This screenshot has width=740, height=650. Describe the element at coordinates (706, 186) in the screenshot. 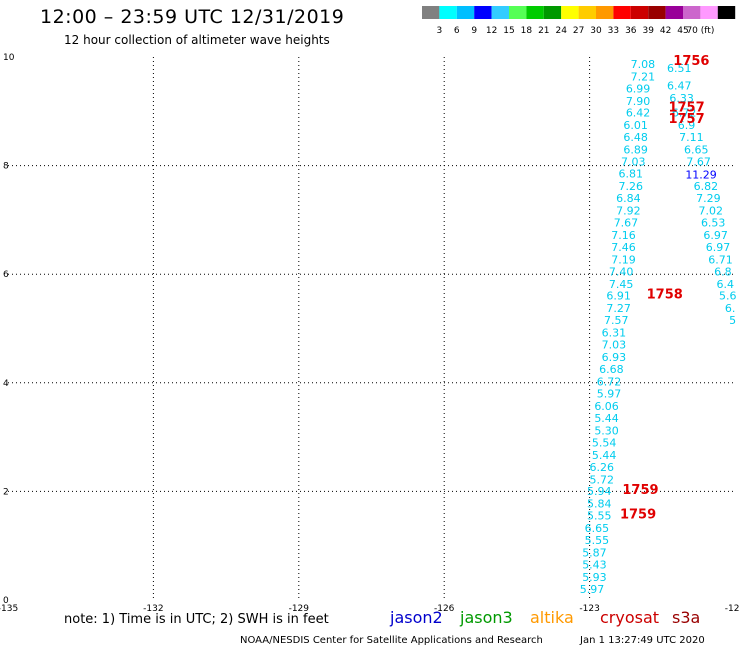

I see `wave-height-value: 6.82` at that location.